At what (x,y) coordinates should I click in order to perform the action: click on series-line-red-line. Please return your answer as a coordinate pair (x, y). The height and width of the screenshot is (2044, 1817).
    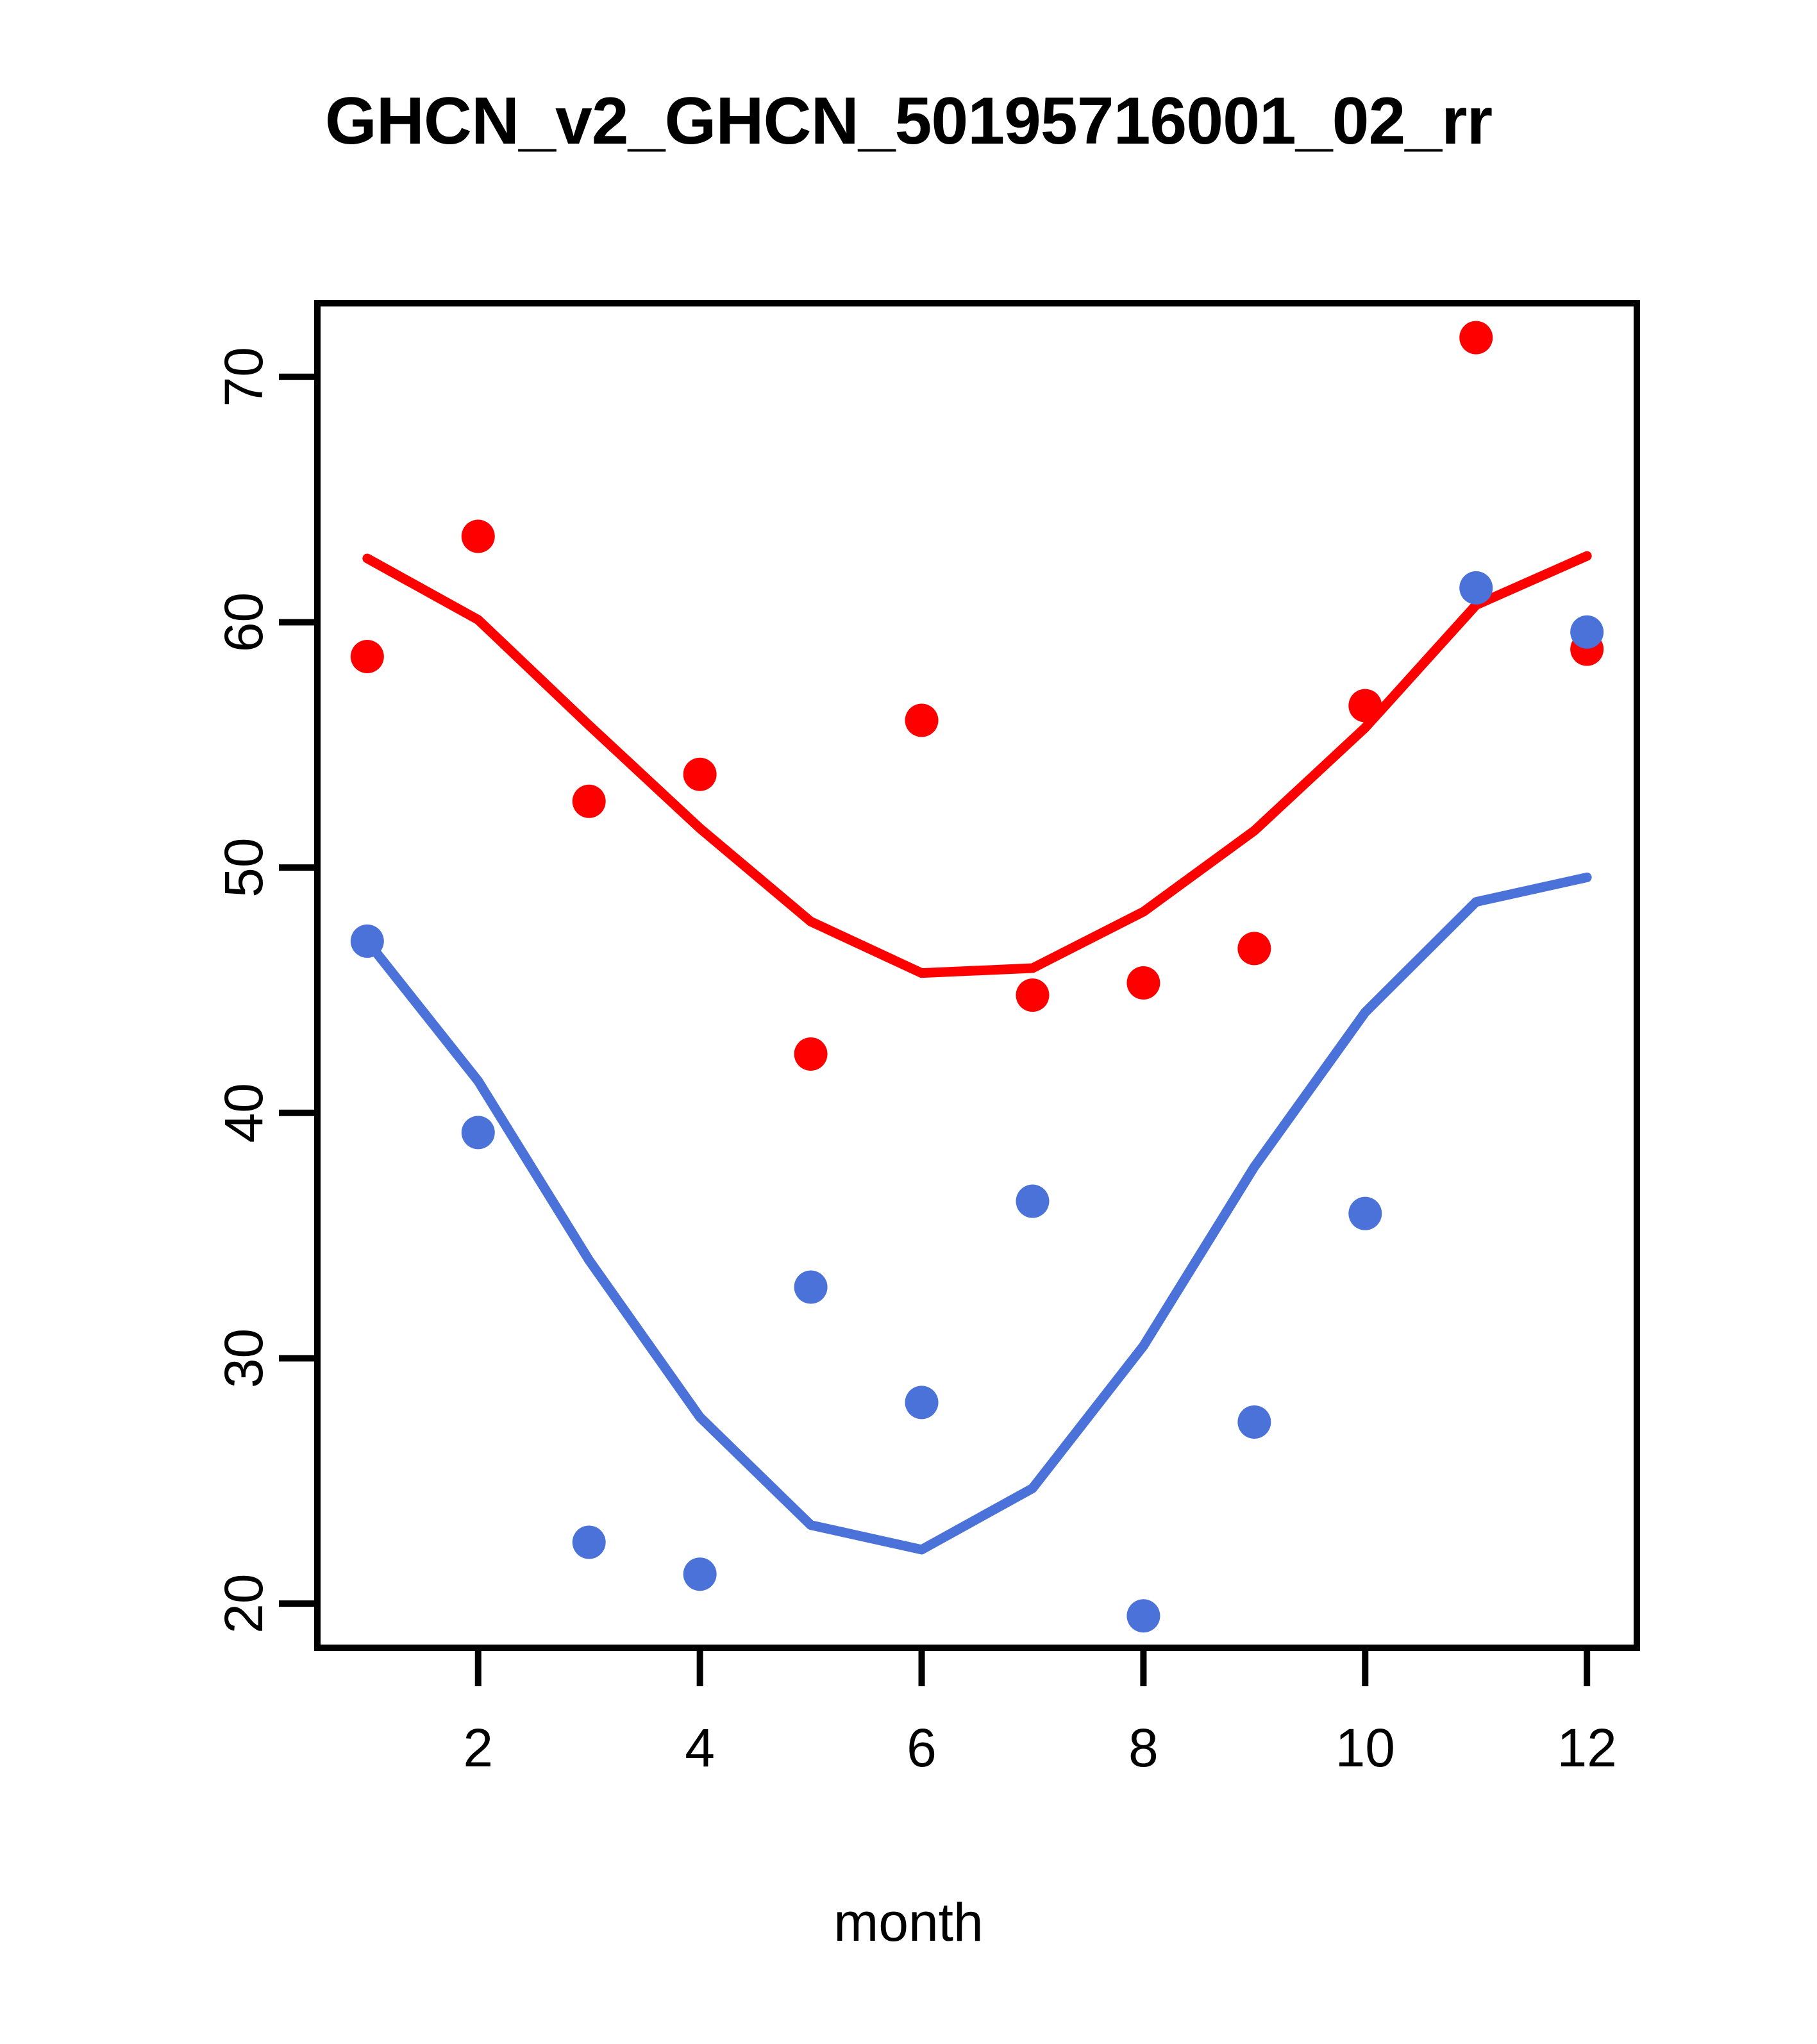
    Looking at the image, I should click on (977, 765).